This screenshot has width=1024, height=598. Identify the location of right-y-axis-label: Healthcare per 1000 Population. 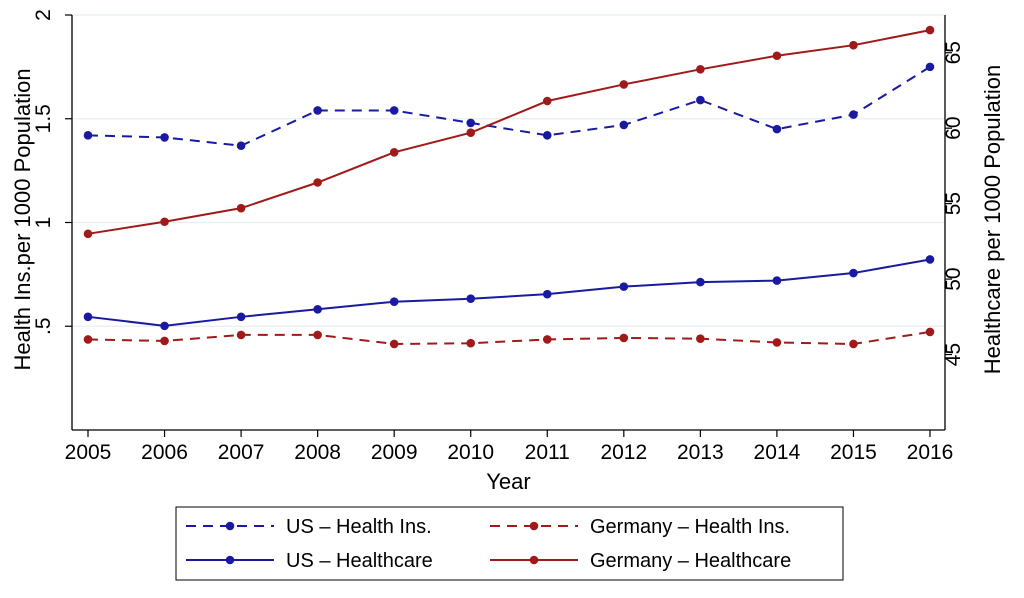
(992, 219).